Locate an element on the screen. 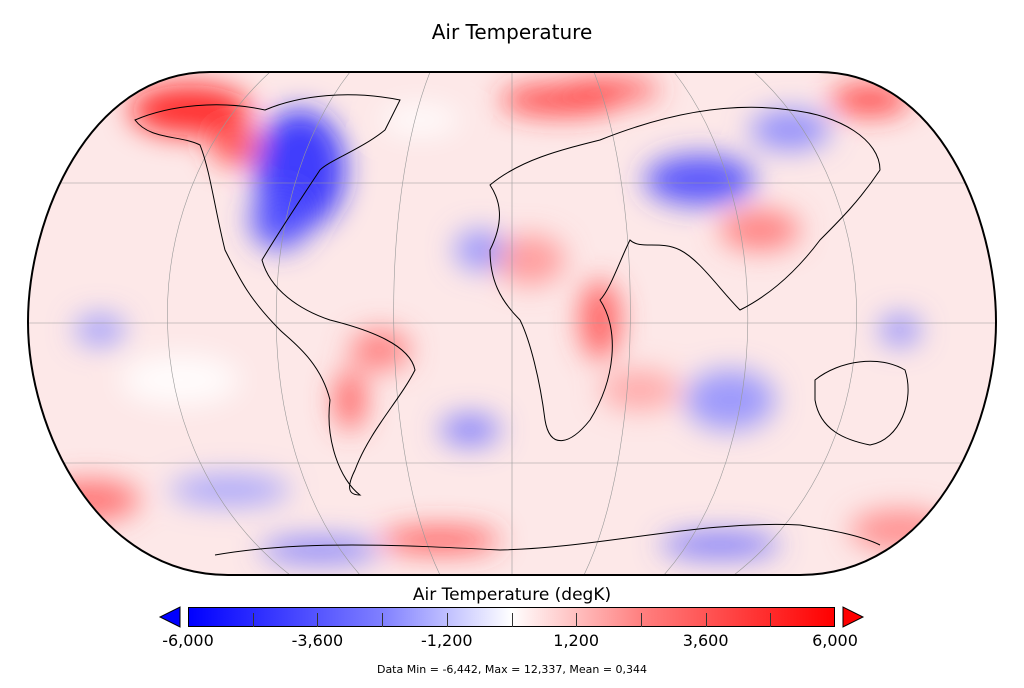 The width and height of the screenshot is (1024, 688). colorbar-tick-label: 6,000 is located at coordinates (835, 640).